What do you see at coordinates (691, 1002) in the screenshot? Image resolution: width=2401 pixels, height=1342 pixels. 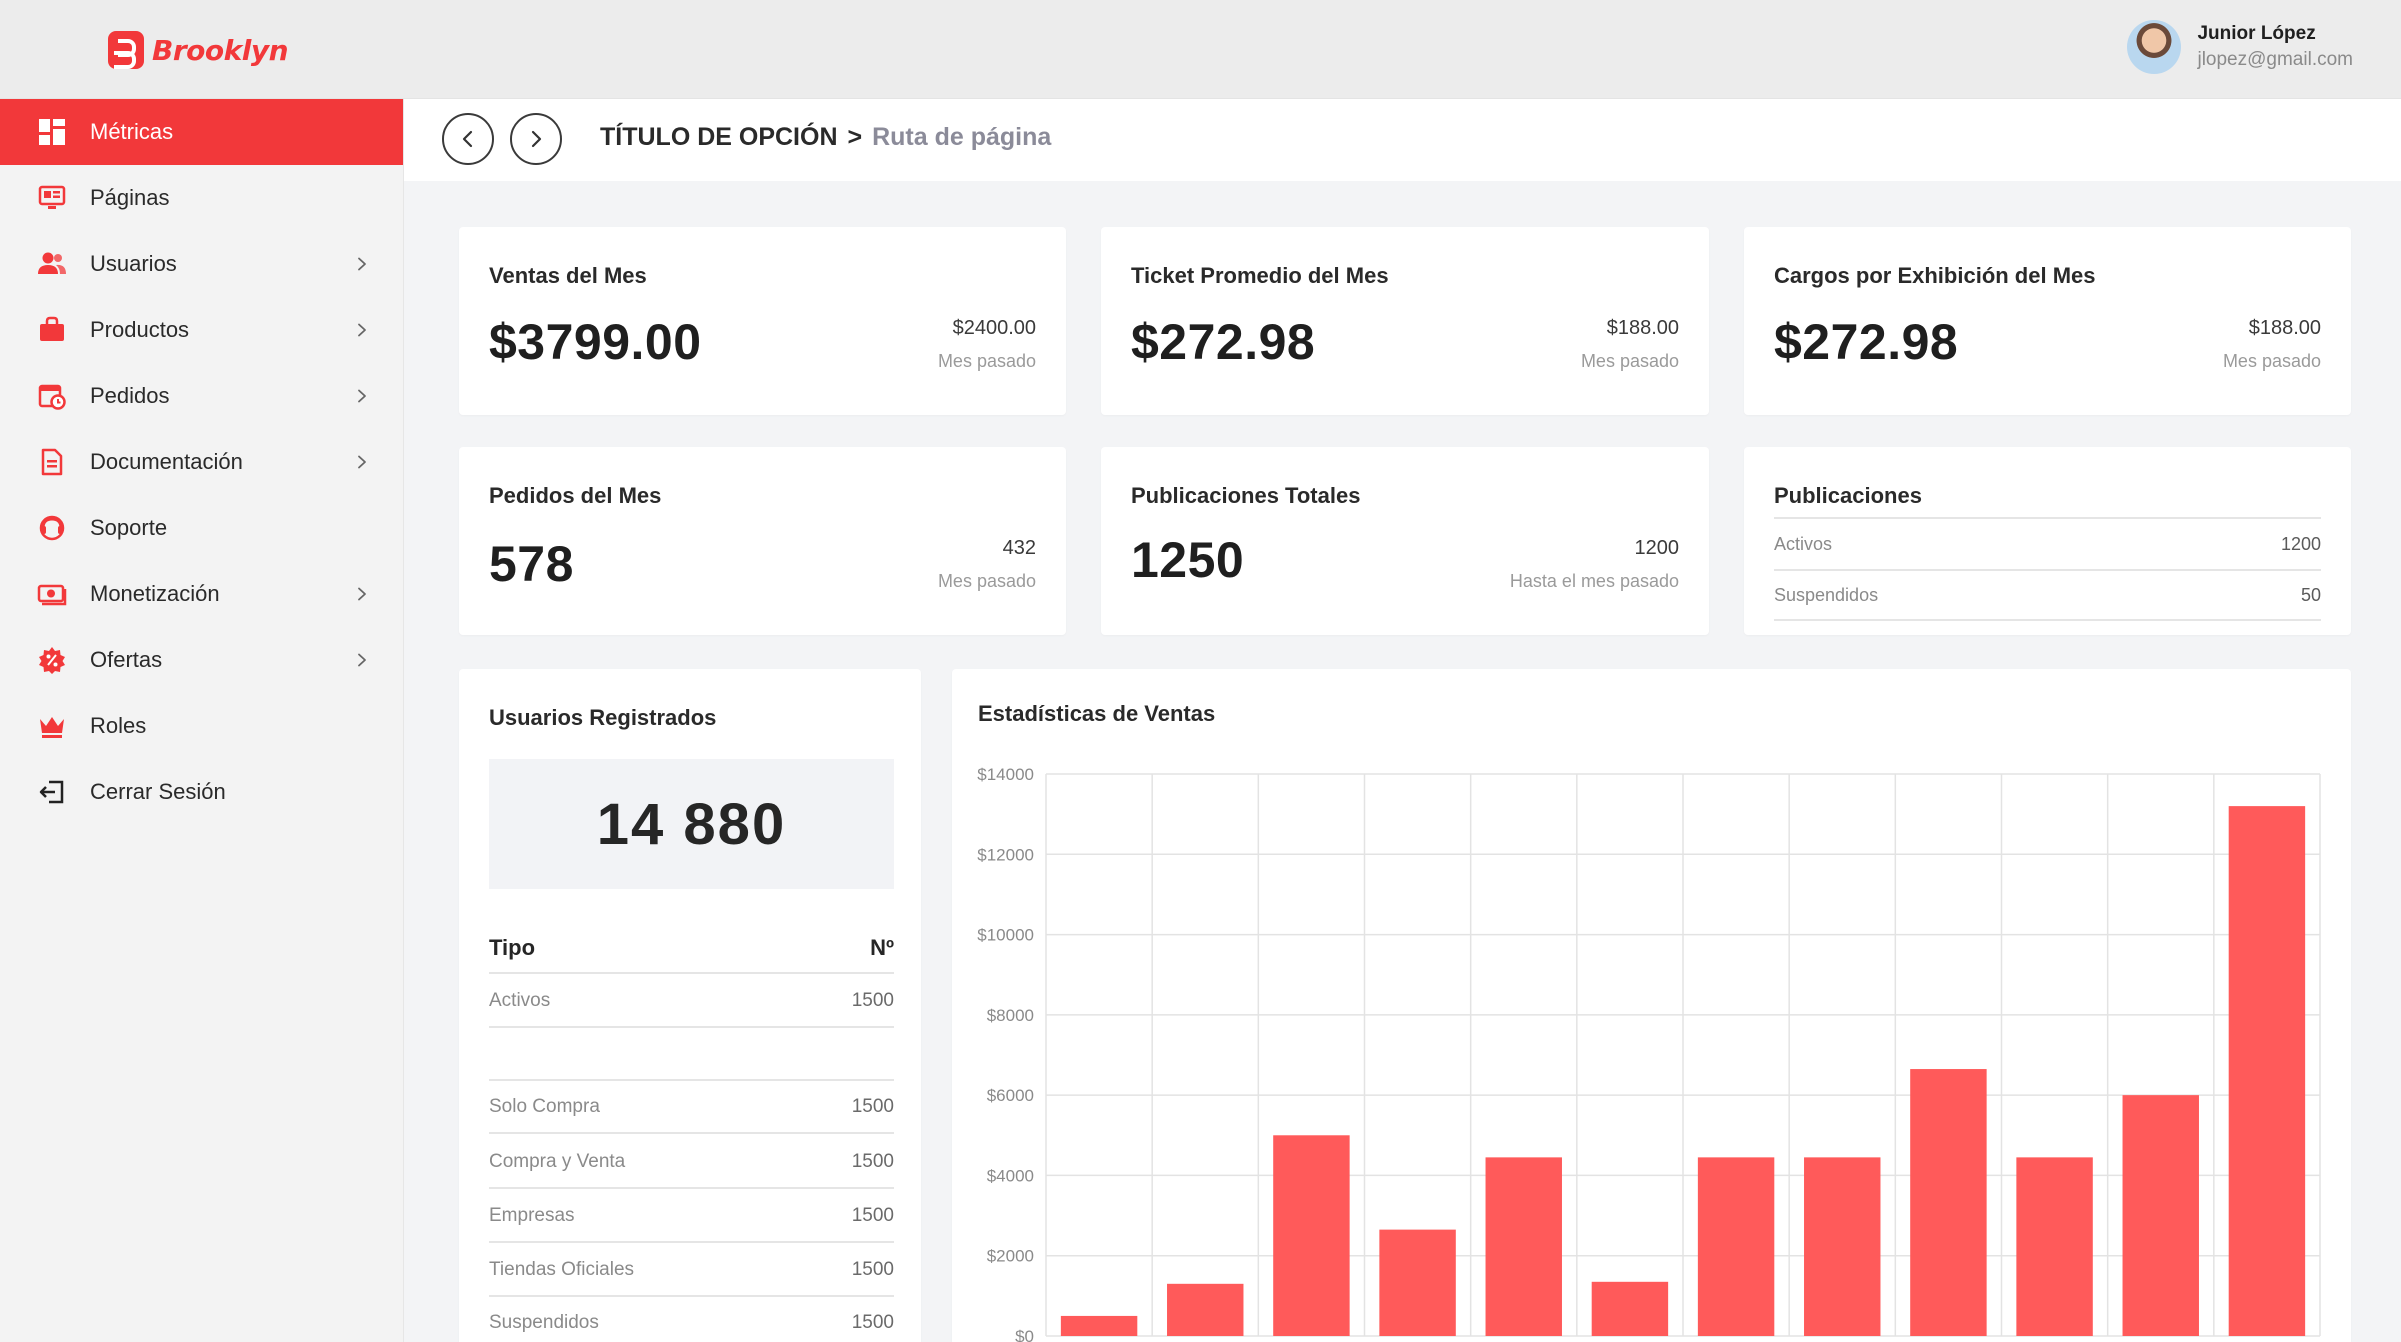 I see `table-row: Activos 1500` at bounding box center [691, 1002].